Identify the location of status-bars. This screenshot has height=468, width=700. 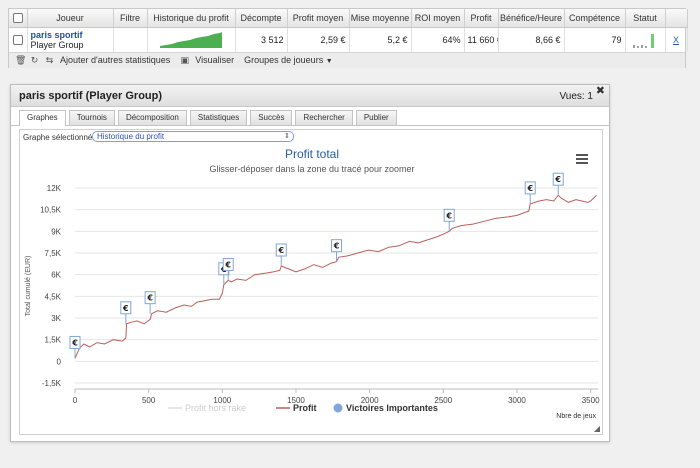
(643, 40).